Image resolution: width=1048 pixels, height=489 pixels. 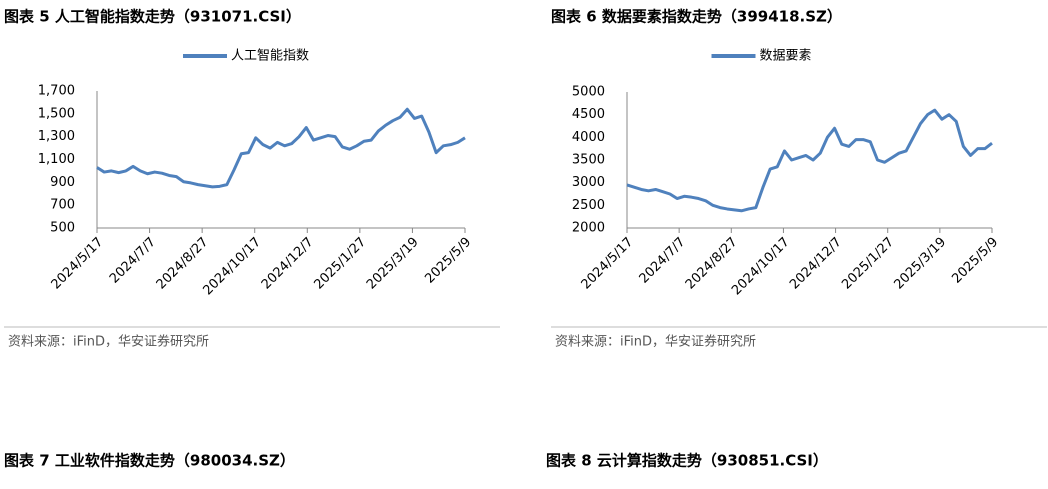 What do you see at coordinates (62, 205) in the screenshot?
I see `y-tick-label: 700` at bounding box center [62, 205].